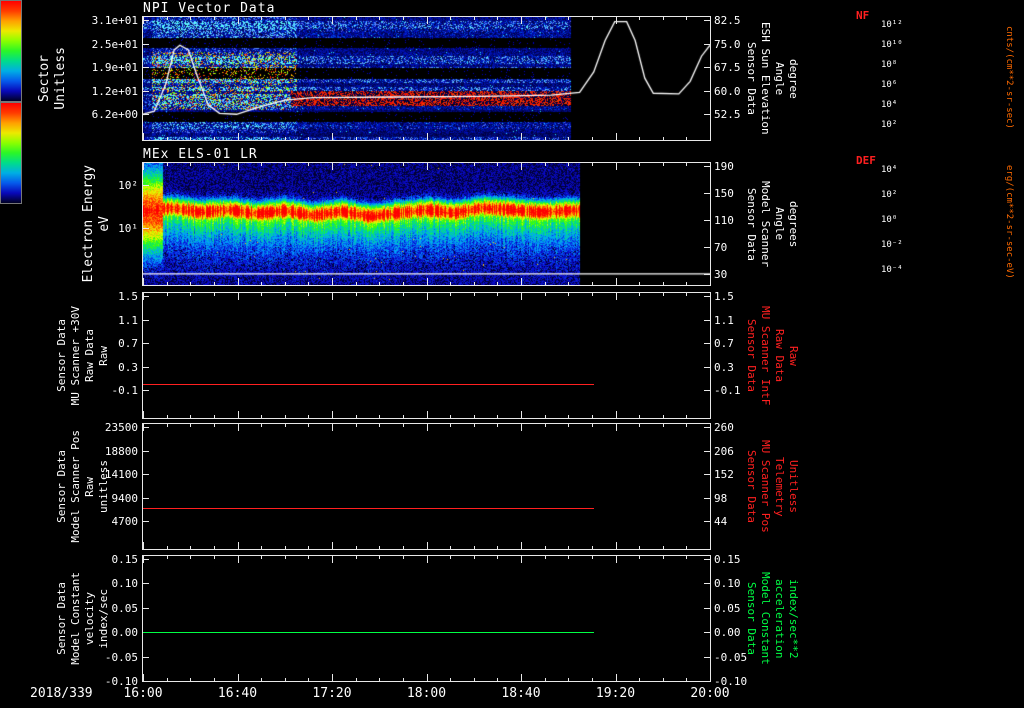 The image size is (1024, 708). I want to click on colorbar-def, so click(11, 153).